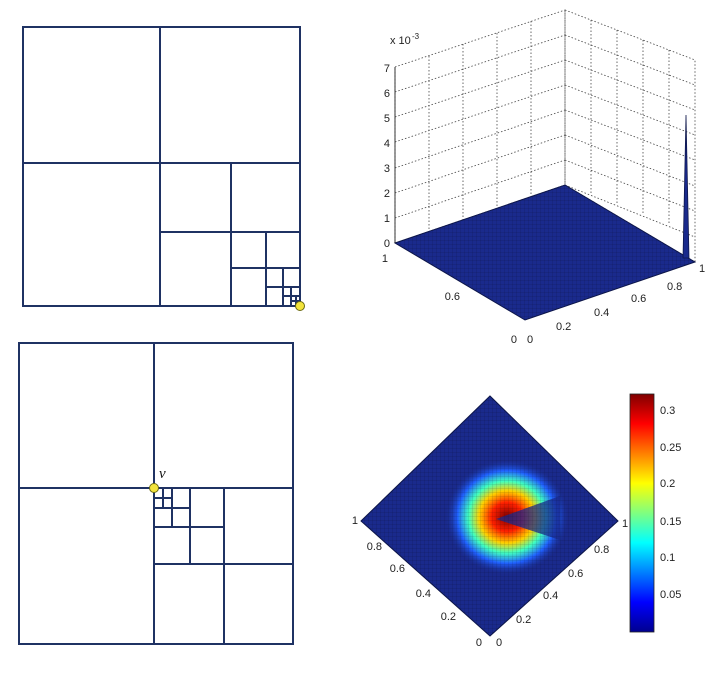  What do you see at coordinates (625, 524) in the screenshot?
I see `right-edge-tick: 1` at bounding box center [625, 524].